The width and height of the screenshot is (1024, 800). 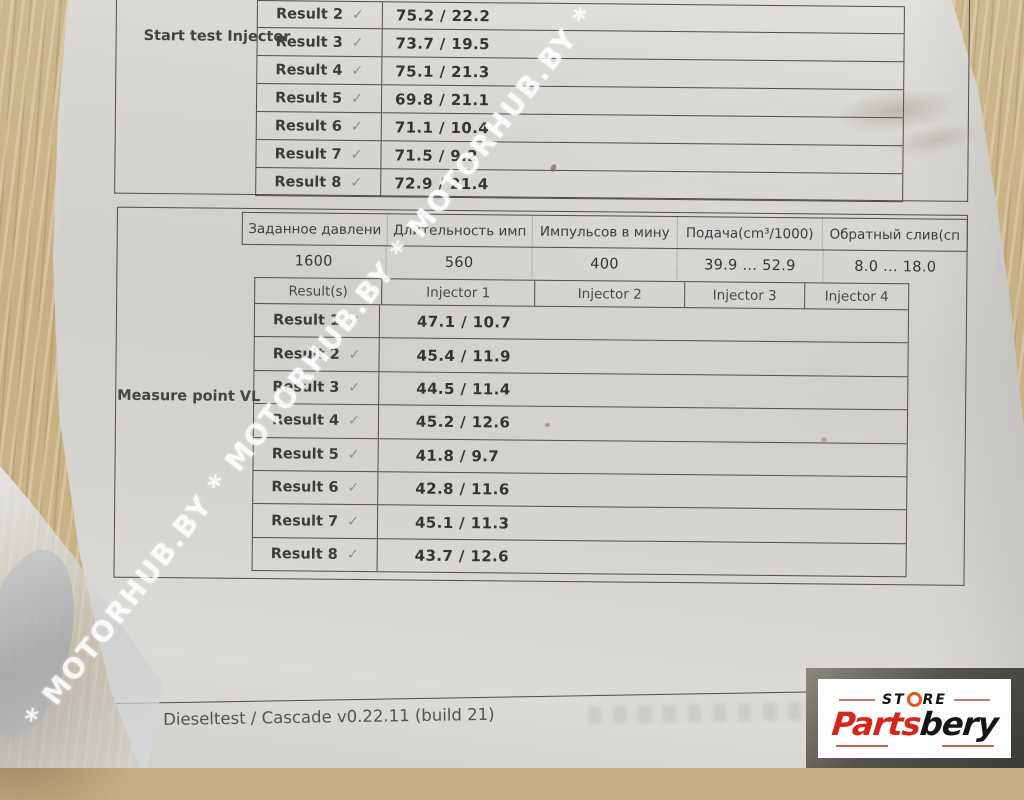 What do you see at coordinates (914, 745) in the screenshot?
I see `brand-underline-row` at bounding box center [914, 745].